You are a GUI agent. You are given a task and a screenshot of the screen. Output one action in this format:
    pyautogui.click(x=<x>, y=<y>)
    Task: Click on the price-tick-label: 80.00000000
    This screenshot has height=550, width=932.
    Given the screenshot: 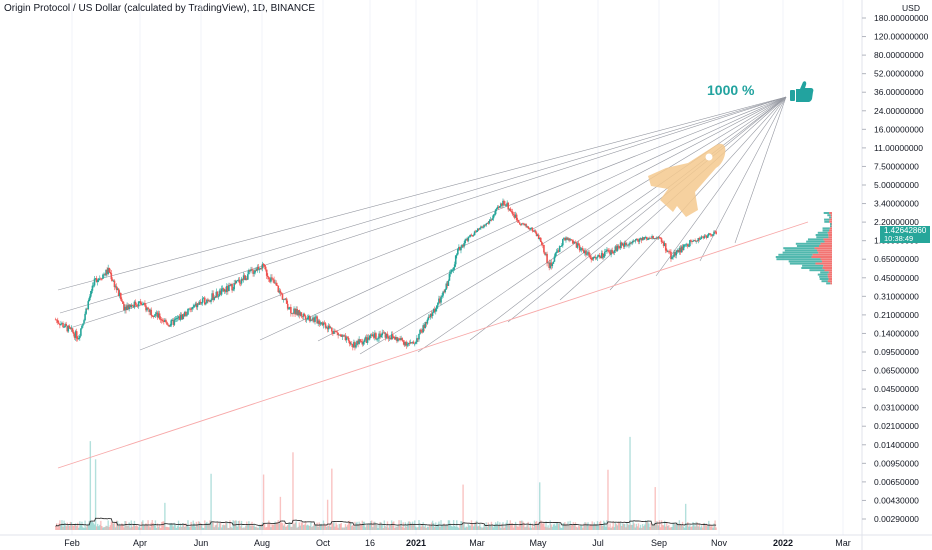 What is the action you would take?
    pyautogui.click(x=899, y=55)
    